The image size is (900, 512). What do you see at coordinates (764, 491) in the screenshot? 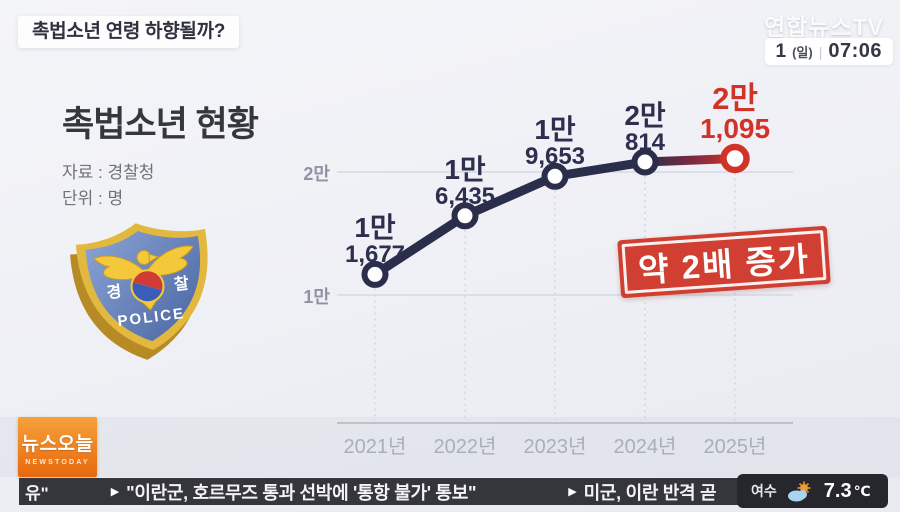
I see `weather-city: 여수` at bounding box center [764, 491].